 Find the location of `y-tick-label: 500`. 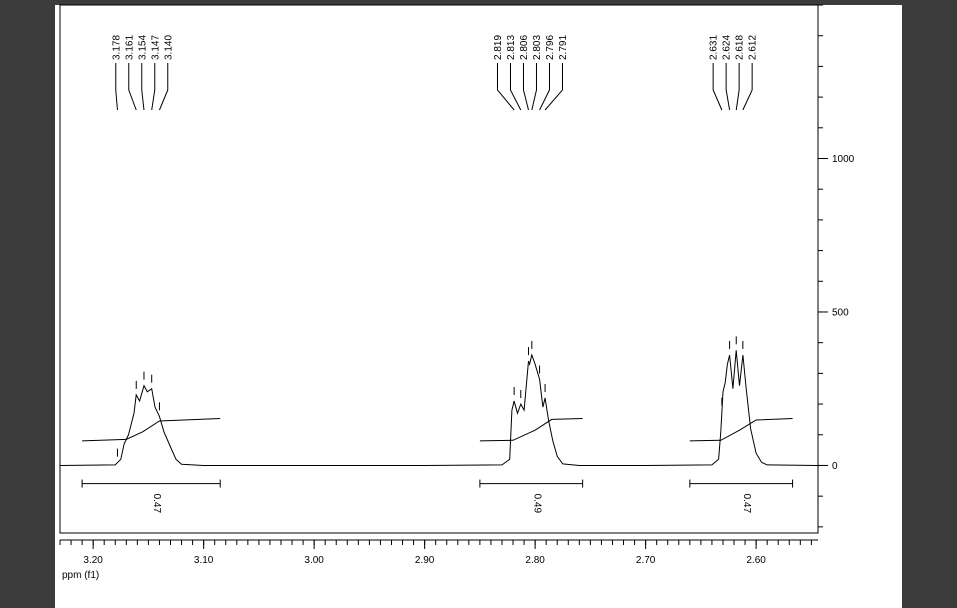

y-tick-label: 500 is located at coordinates (840, 312).